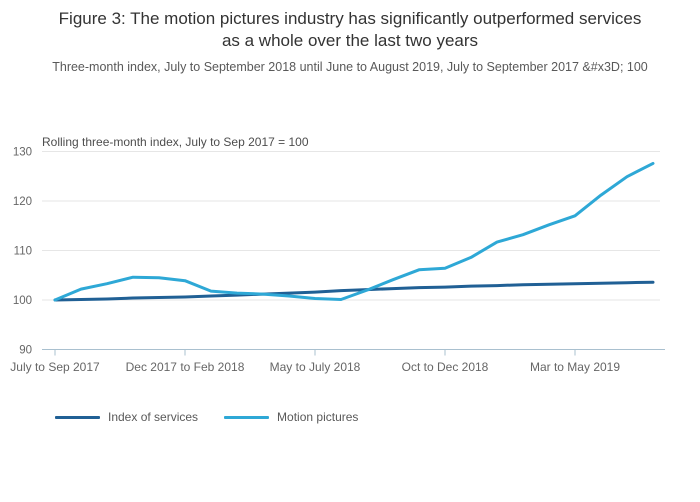  Describe the element at coordinates (22, 153) in the screenshot. I see `y-tick-label-130: 130` at that location.